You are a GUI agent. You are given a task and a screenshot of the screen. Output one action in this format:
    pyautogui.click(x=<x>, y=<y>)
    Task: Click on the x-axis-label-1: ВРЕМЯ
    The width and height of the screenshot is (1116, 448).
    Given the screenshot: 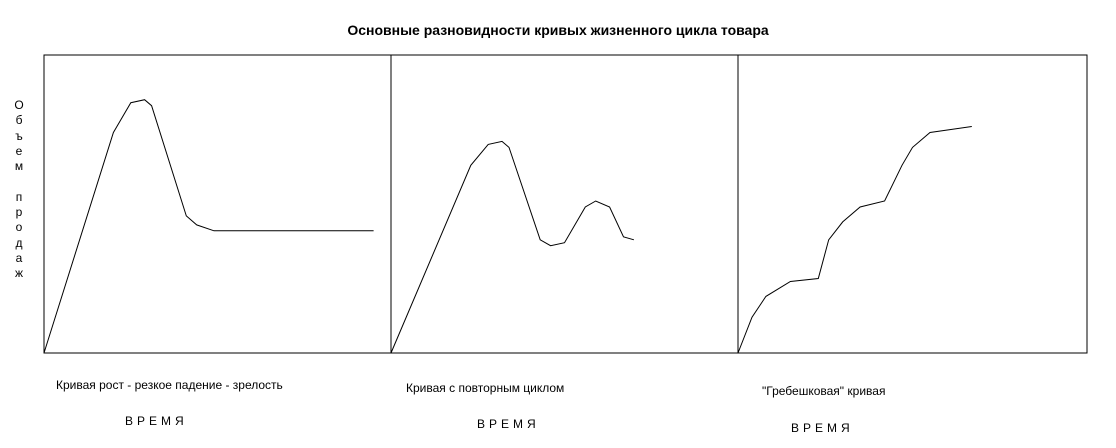 What is the action you would take?
    pyautogui.click(x=156, y=421)
    